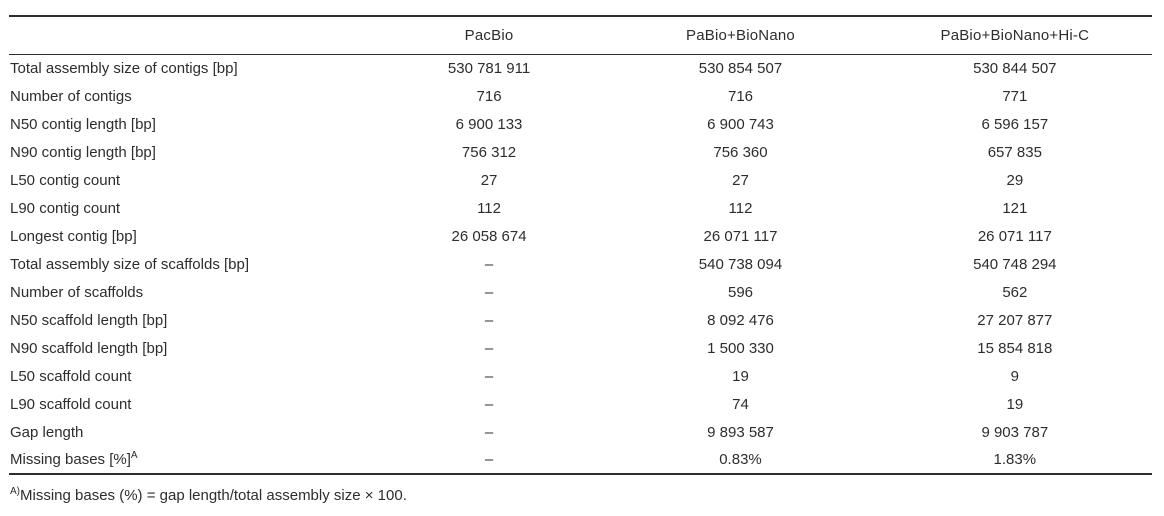 The height and width of the screenshot is (516, 1164). What do you see at coordinates (740, 152) in the screenshot?
I see `table-cell: 756 360` at bounding box center [740, 152].